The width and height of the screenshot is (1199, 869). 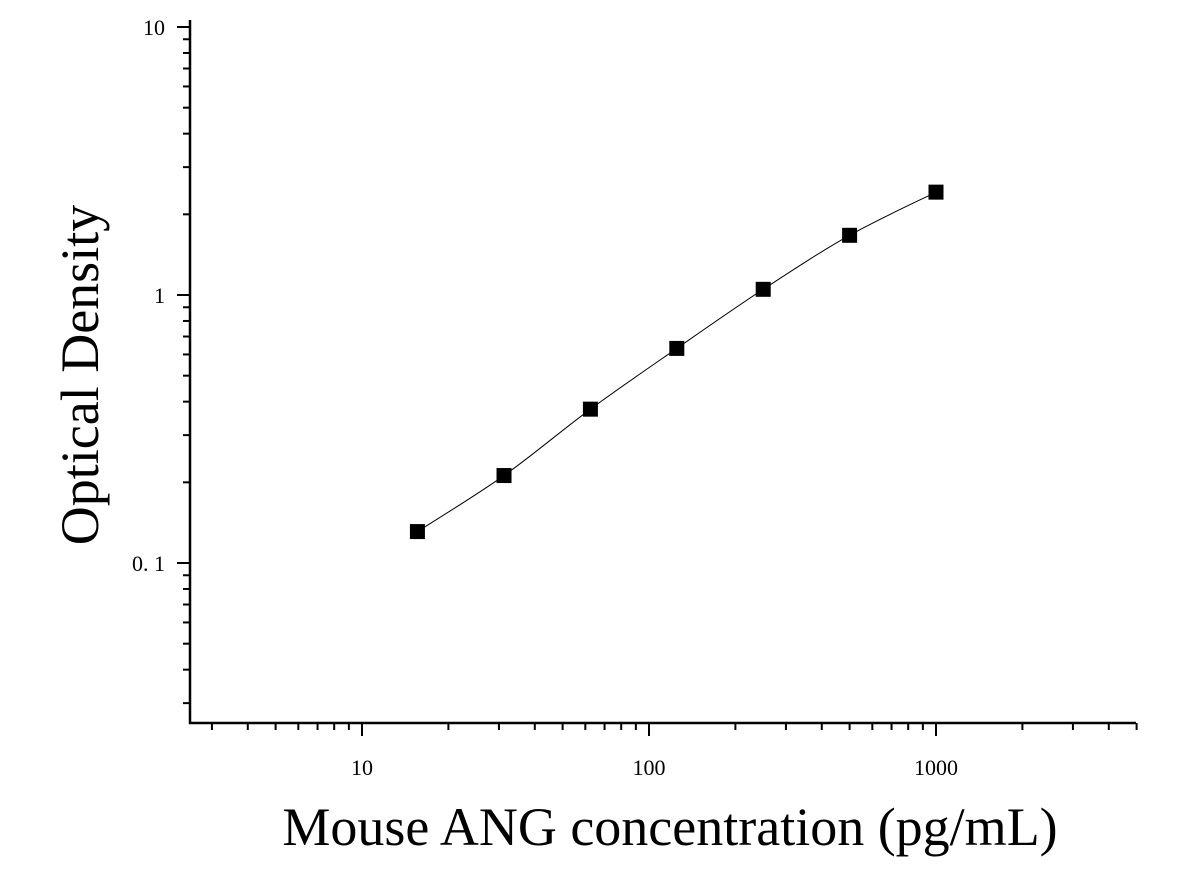 What do you see at coordinates (154, 27) in the screenshot?
I see `y-tick-label: 10` at bounding box center [154, 27].